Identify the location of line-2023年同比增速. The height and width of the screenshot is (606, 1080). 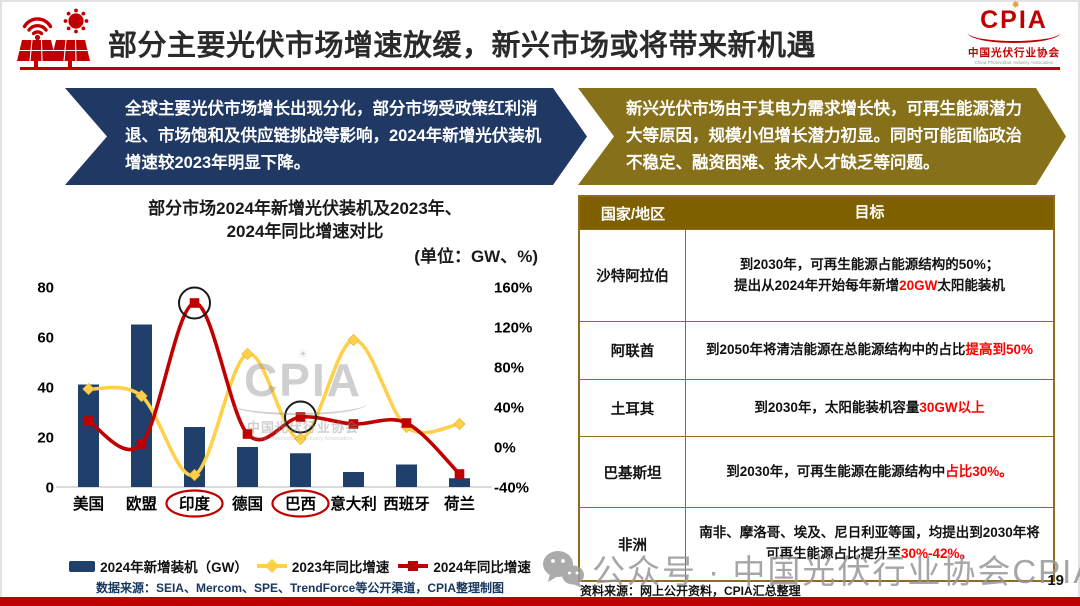
(274, 407).